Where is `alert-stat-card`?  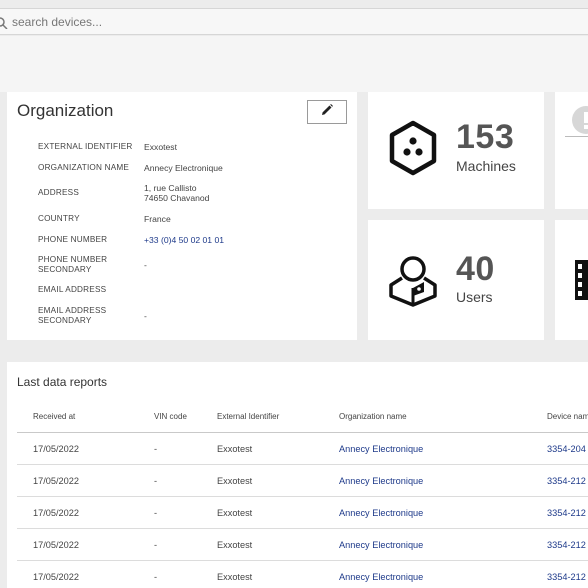 alert-stat-card is located at coordinates (571, 150).